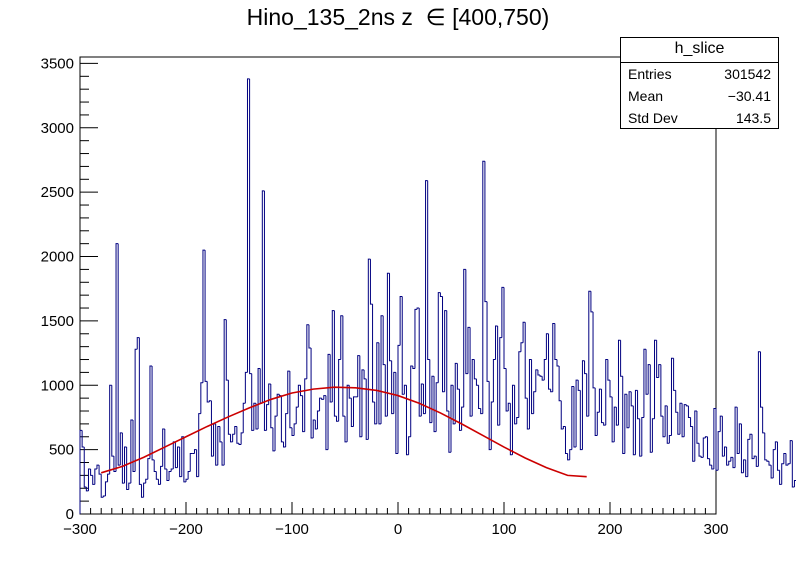 This screenshot has height=572, width=796. What do you see at coordinates (57, 321) in the screenshot?
I see `y-tick-label: 1500` at bounding box center [57, 321].